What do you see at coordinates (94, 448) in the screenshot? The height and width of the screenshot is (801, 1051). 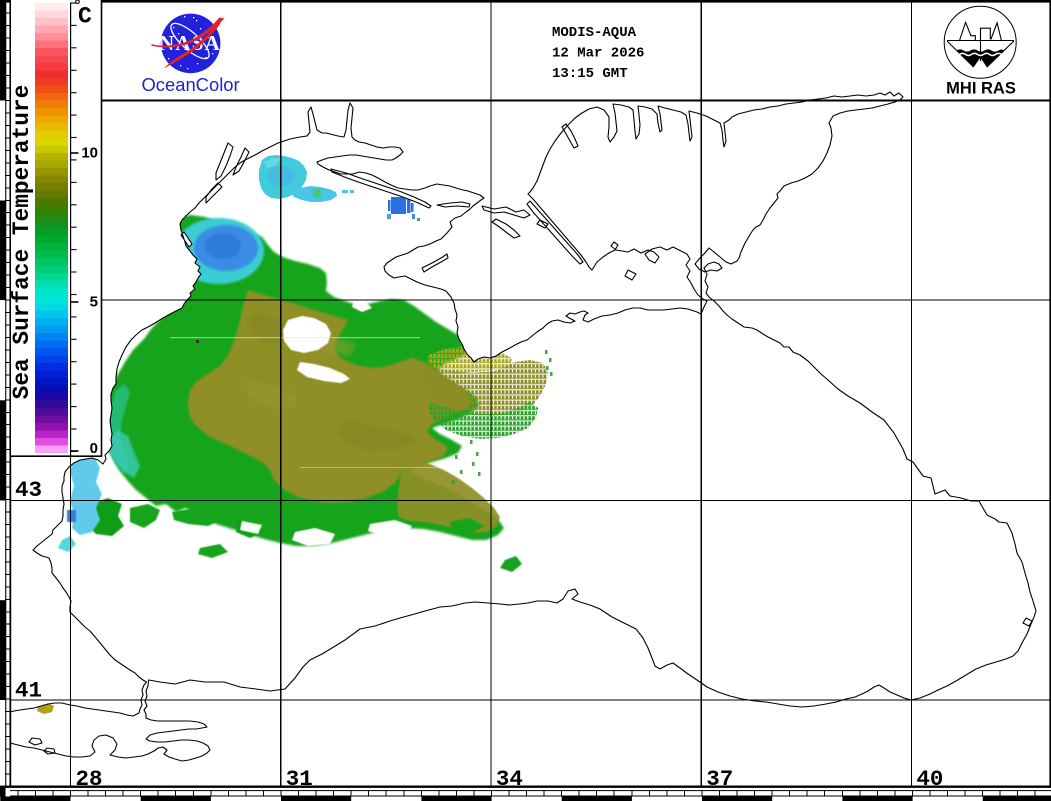 I see `svg-text: 0` at bounding box center [94, 448].